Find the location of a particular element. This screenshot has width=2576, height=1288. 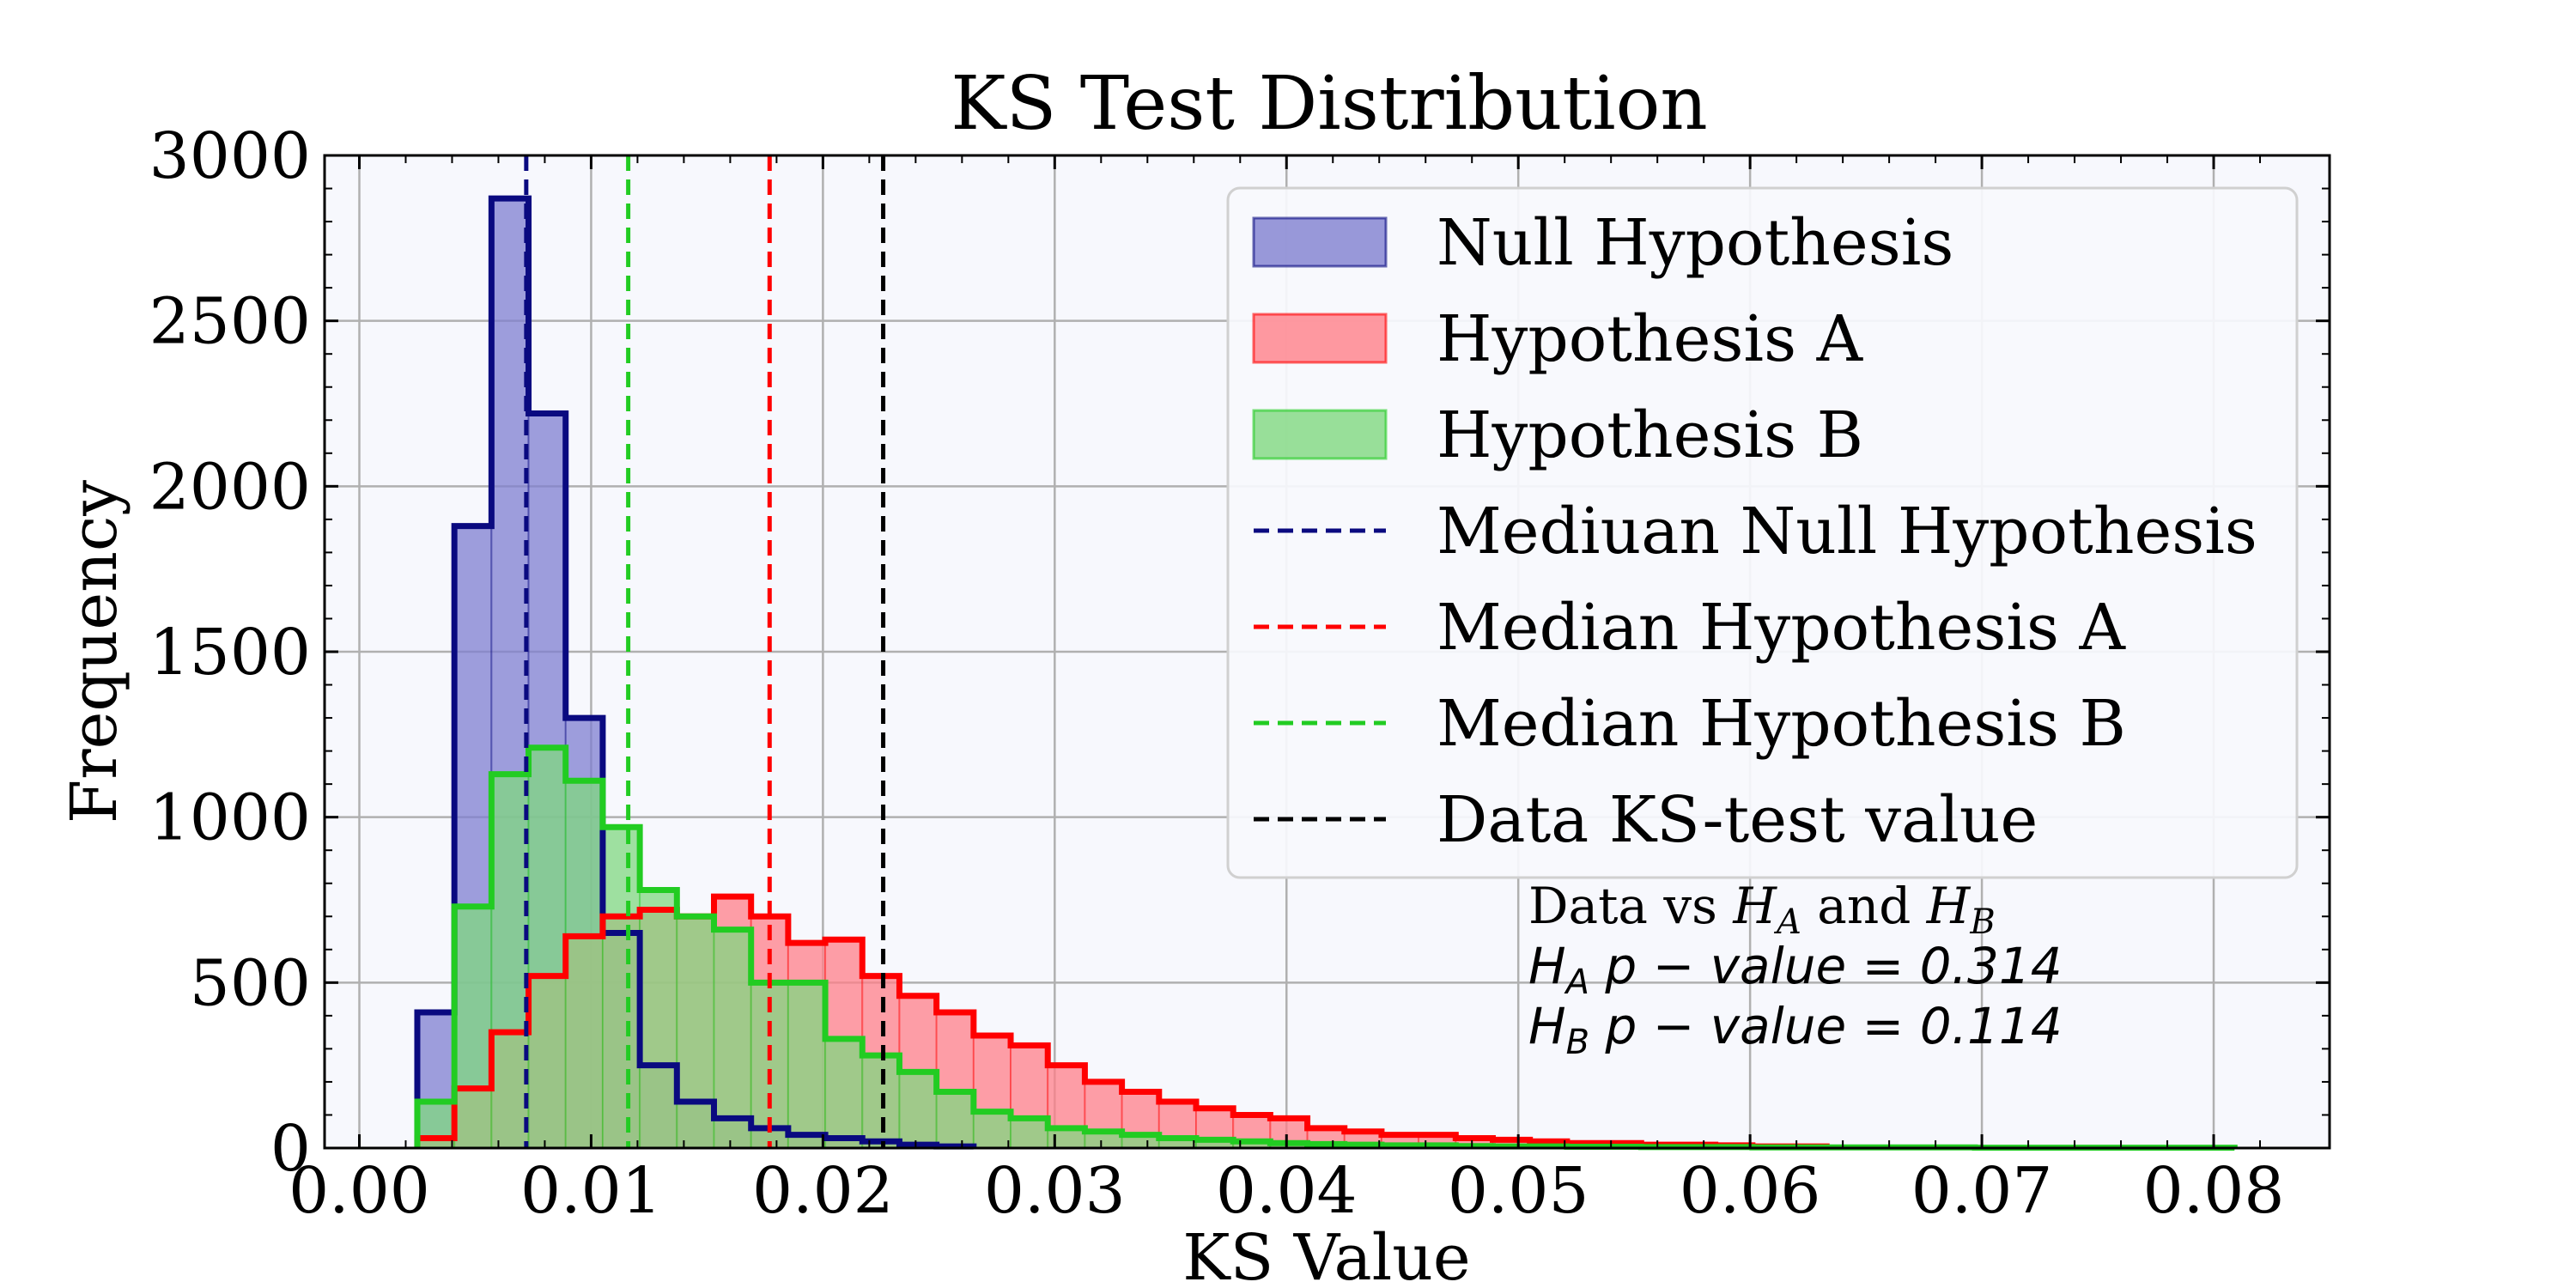

y-tick-label: 3000 is located at coordinates (230, 156).